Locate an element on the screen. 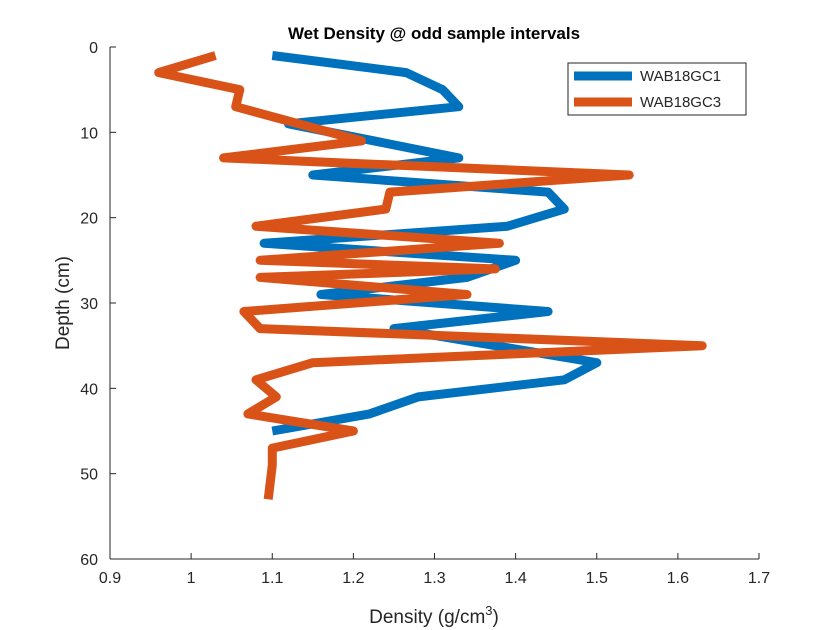 The image size is (840, 630). y-axis-ticks: 0 10 20 30 40 50 60 is located at coordinates (98, 304).